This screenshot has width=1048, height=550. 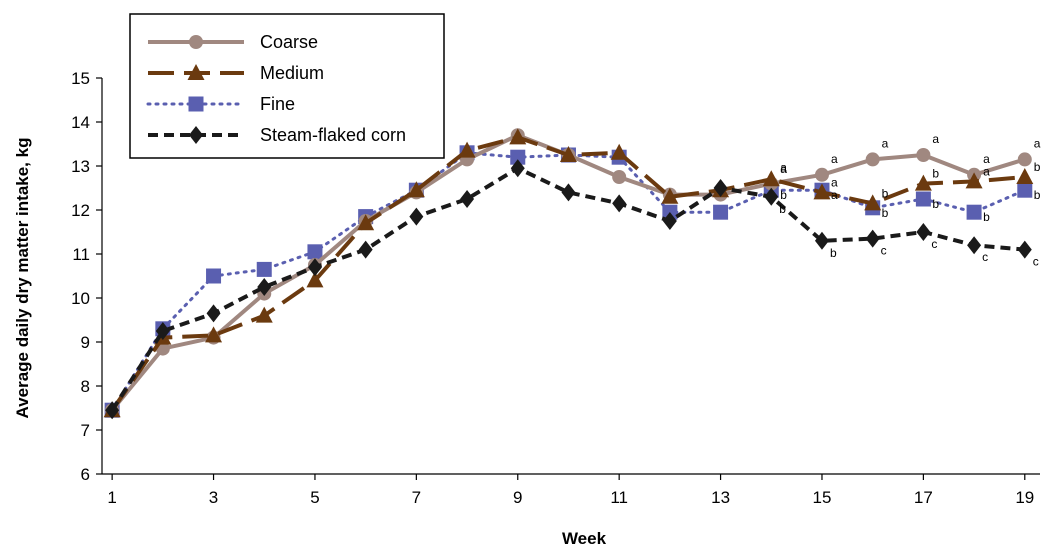 What do you see at coordinates (85, 474) in the screenshot?
I see `y-tick-label: 6` at bounding box center [85, 474].